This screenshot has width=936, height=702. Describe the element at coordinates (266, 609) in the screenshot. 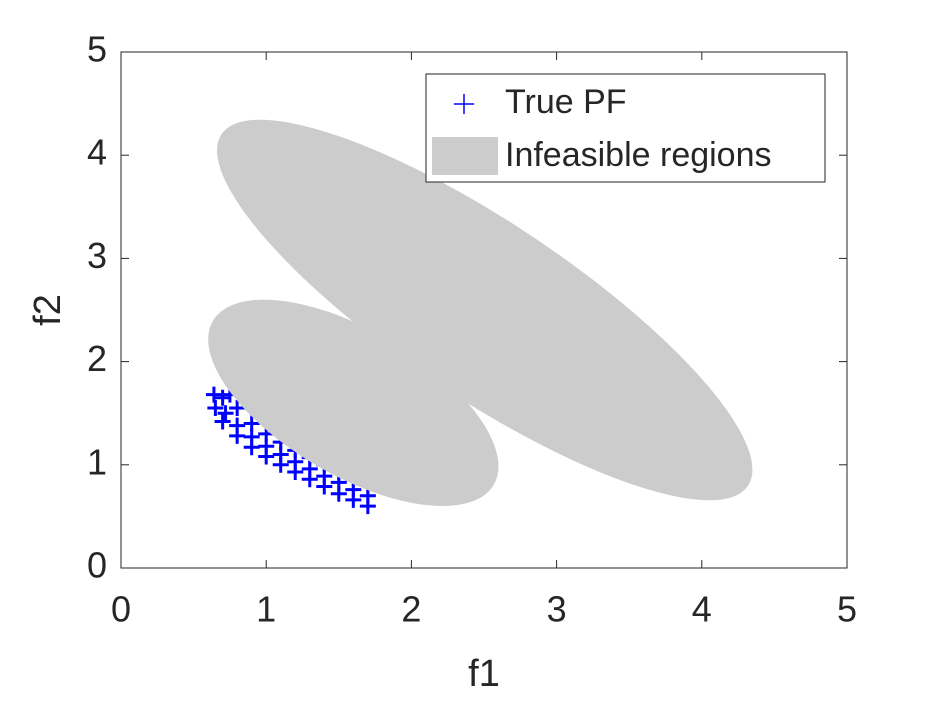

I see `x-tick-label: 1` at that location.